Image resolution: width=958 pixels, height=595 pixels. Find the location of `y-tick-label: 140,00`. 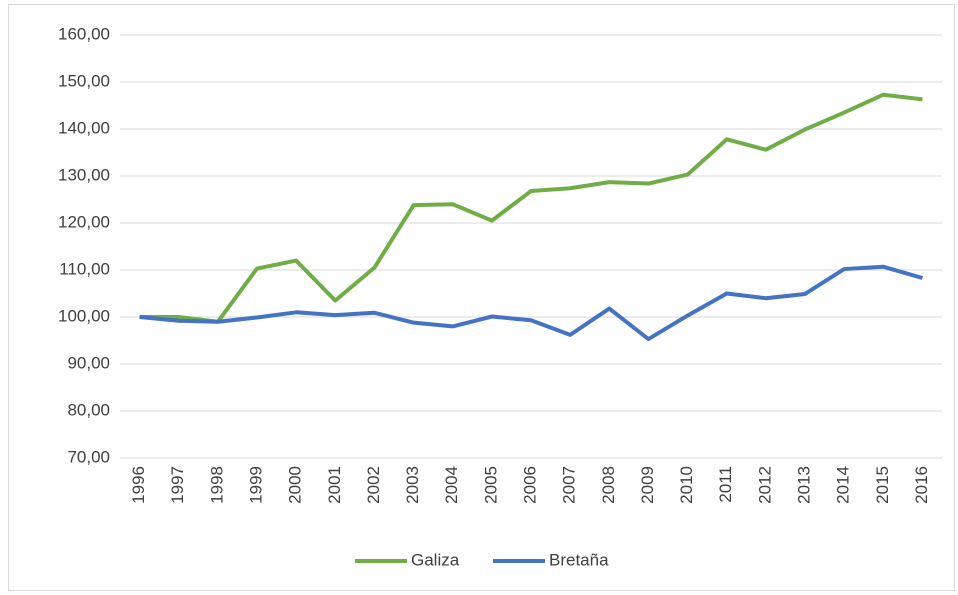

y-tick-label: 140,00 is located at coordinates (84, 127).